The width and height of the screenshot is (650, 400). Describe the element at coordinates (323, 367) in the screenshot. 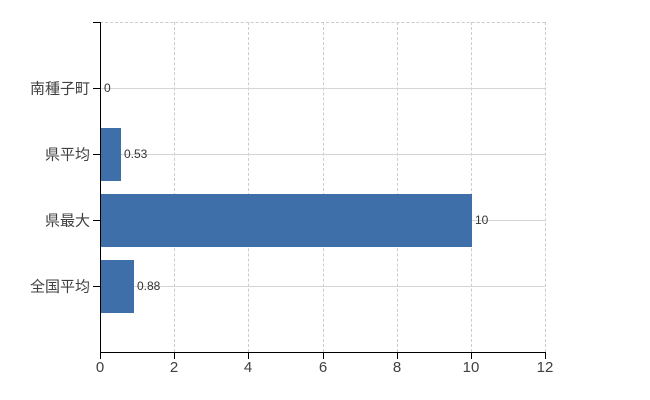

I see `x-tick-label: 6` at that location.